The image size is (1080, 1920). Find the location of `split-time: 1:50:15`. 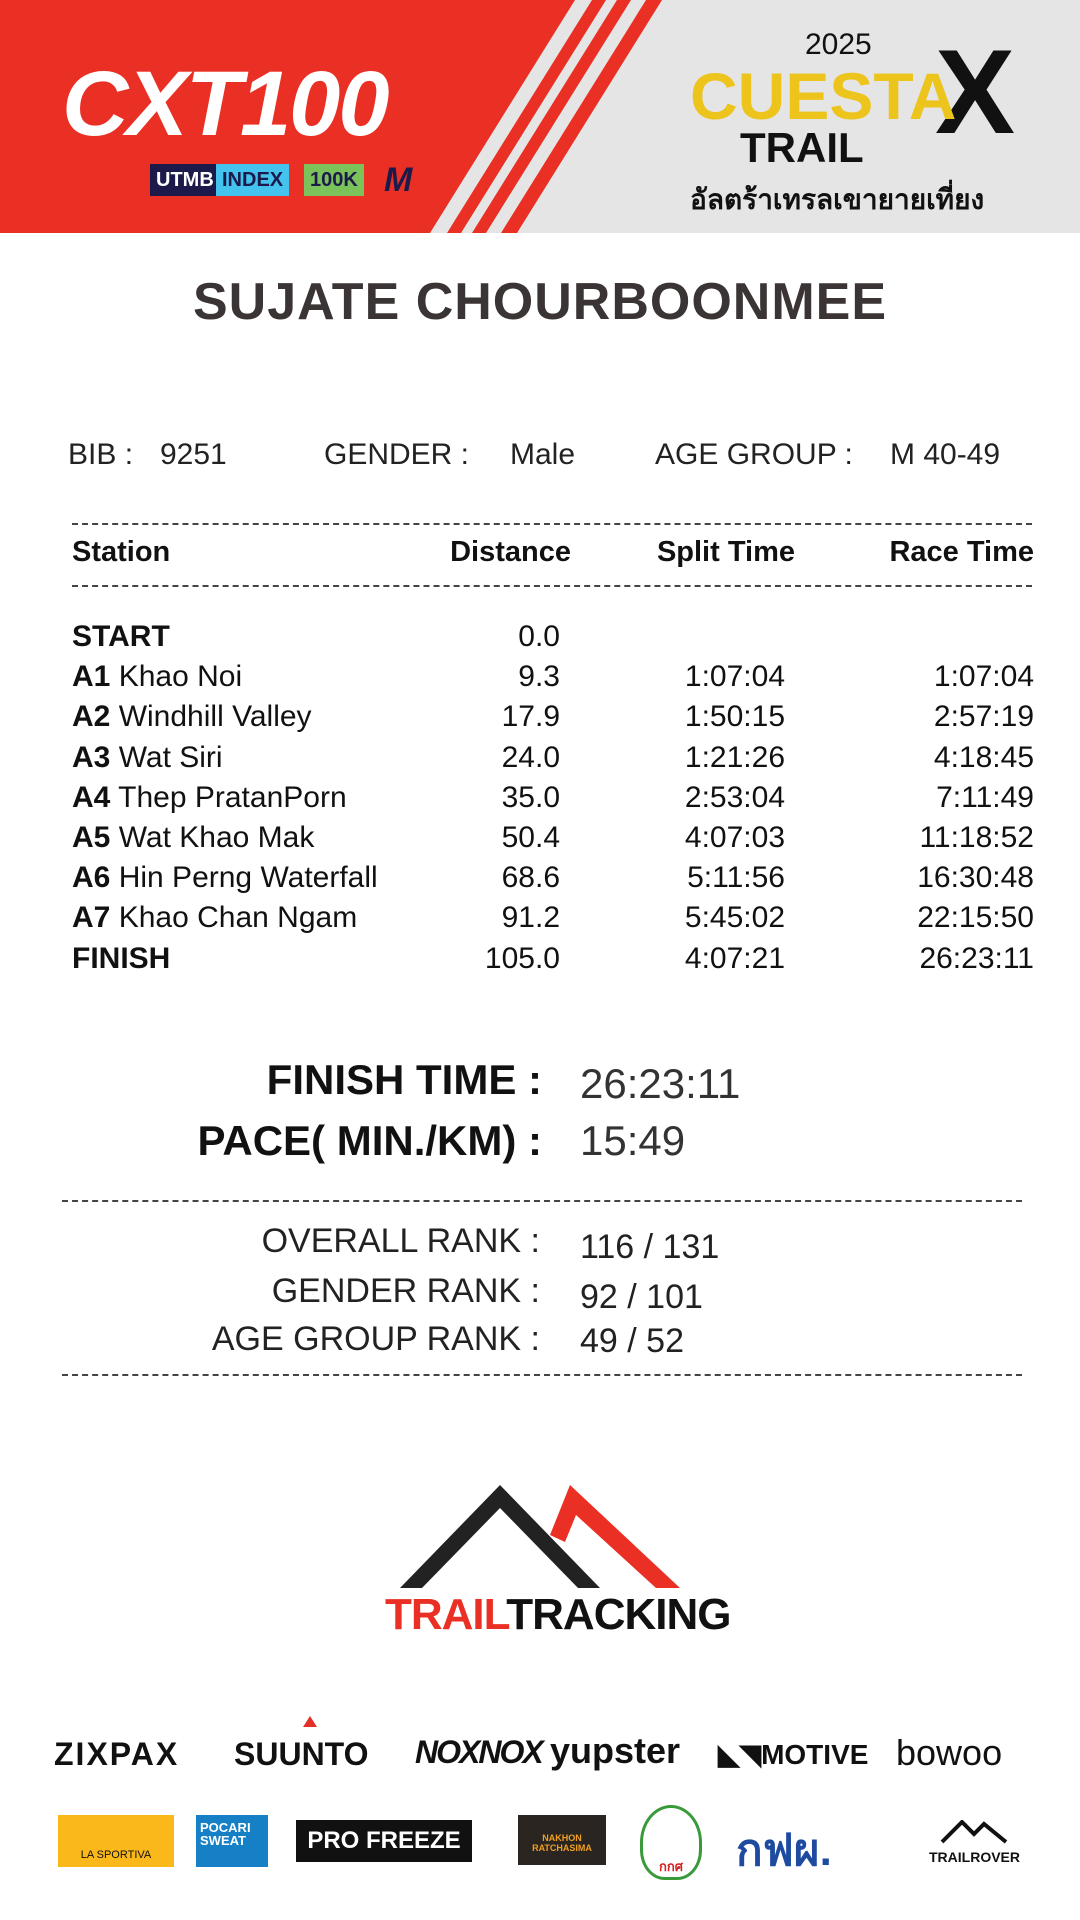

split-time: 1:50:15 is located at coordinates (734, 717).